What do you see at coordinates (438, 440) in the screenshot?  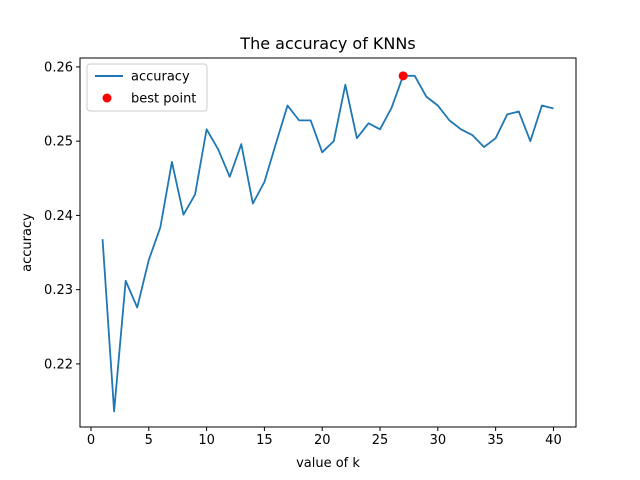 I see `x-tick-label: 30` at bounding box center [438, 440].